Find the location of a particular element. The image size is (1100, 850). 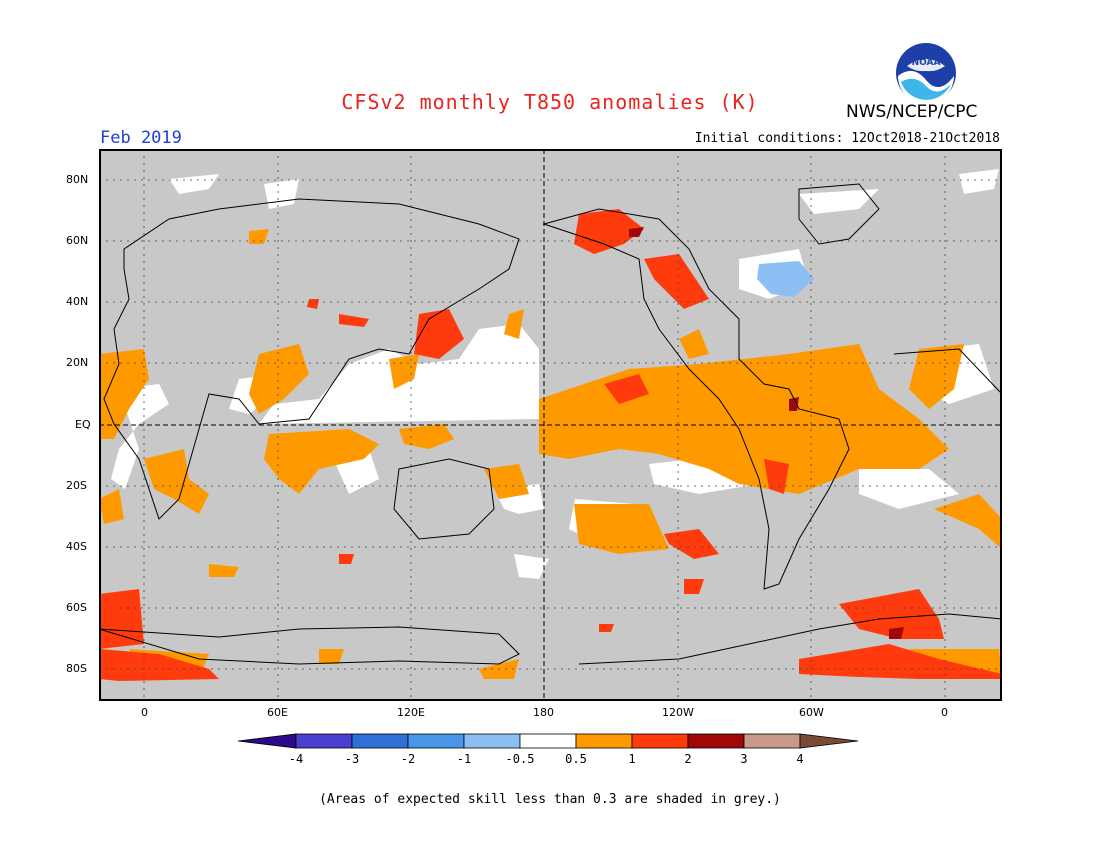

lat-label-80S: 80S is located at coordinates (76, 668).